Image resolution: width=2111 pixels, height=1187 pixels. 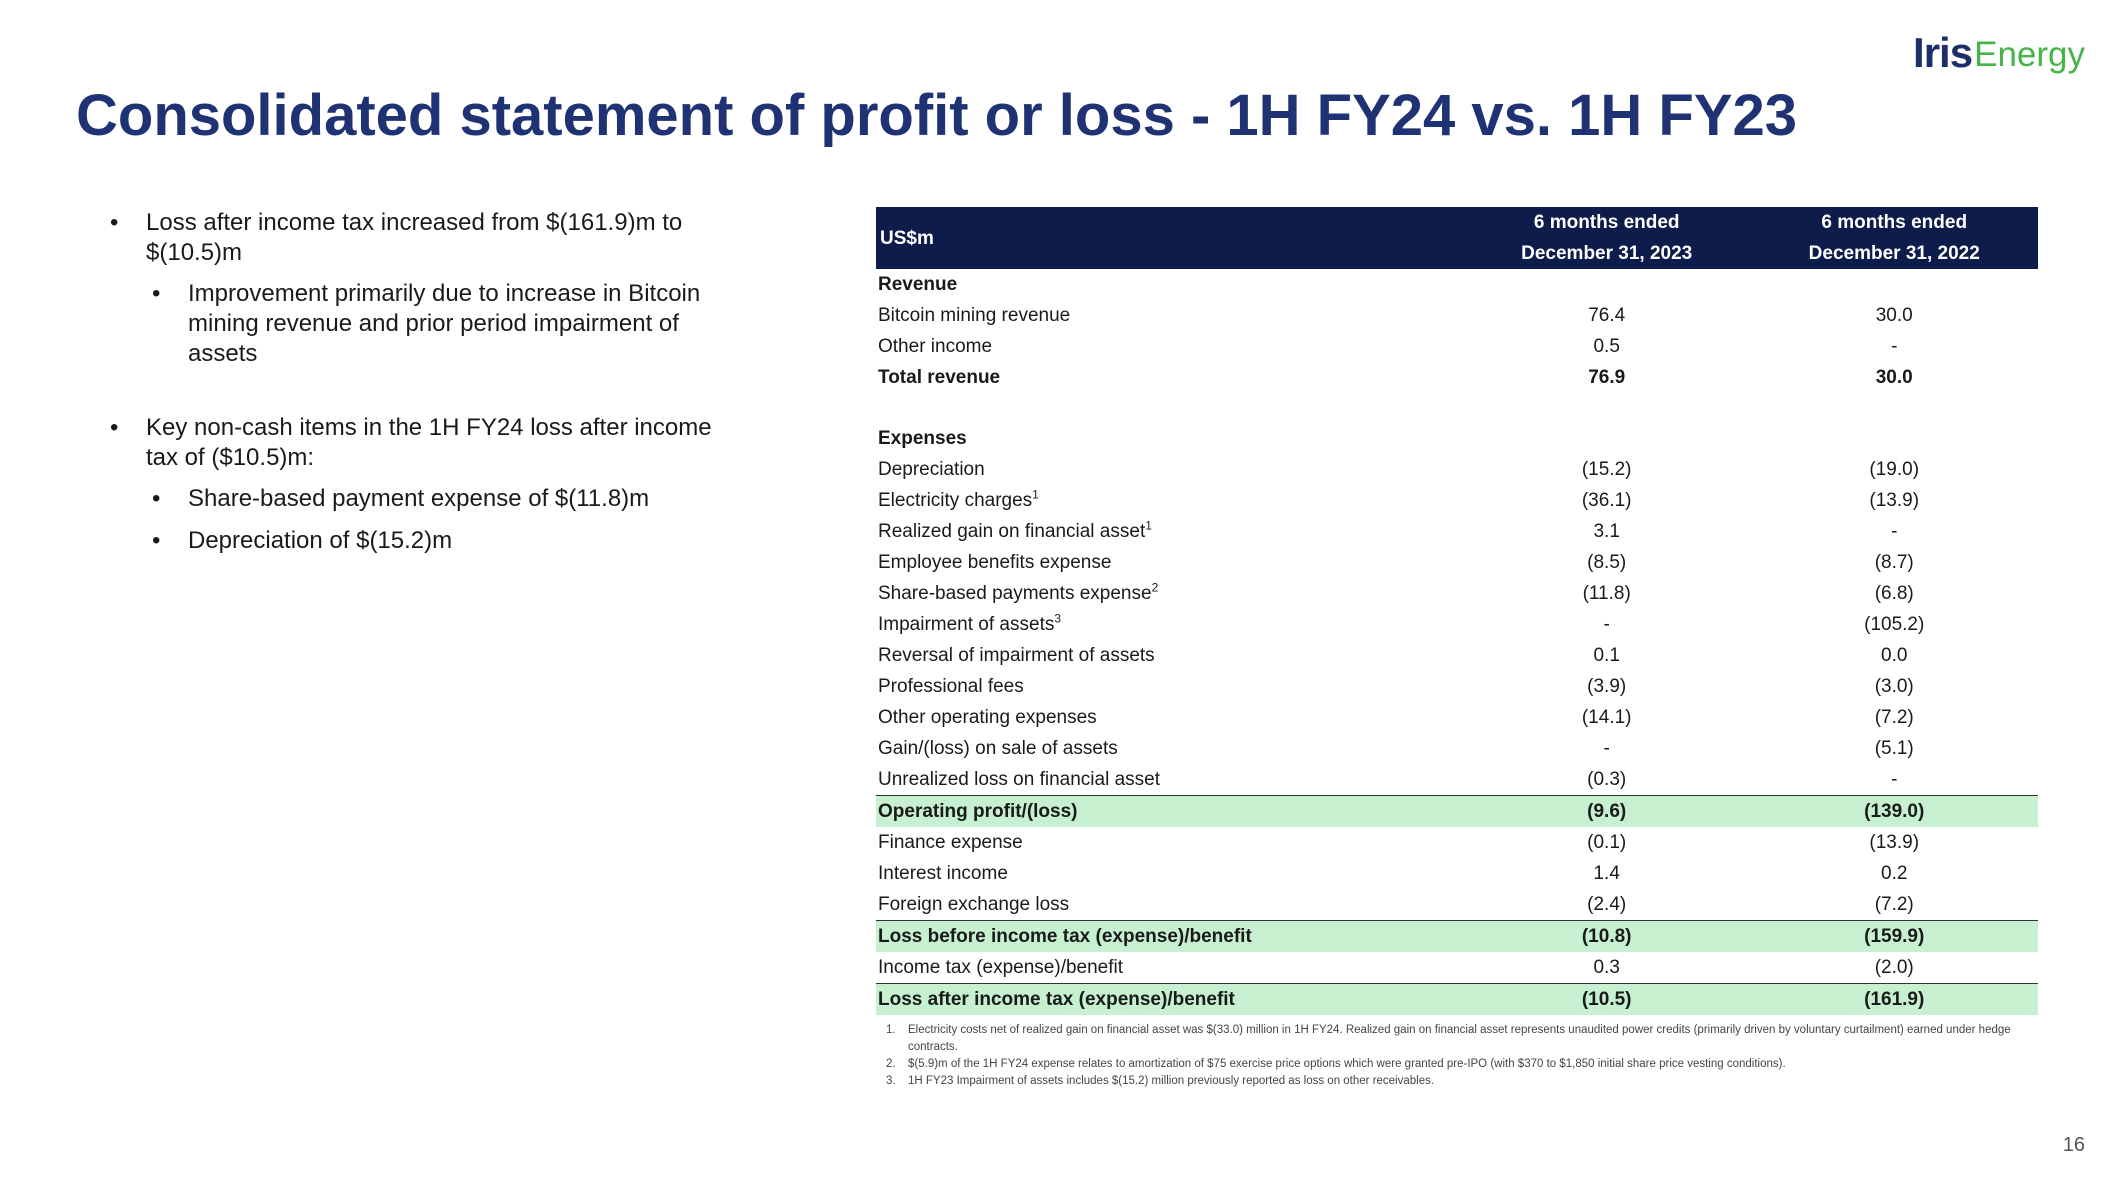 What do you see at coordinates (1457, 408) in the screenshot?
I see `table-spacer-row` at bounding box center [1457, 408].